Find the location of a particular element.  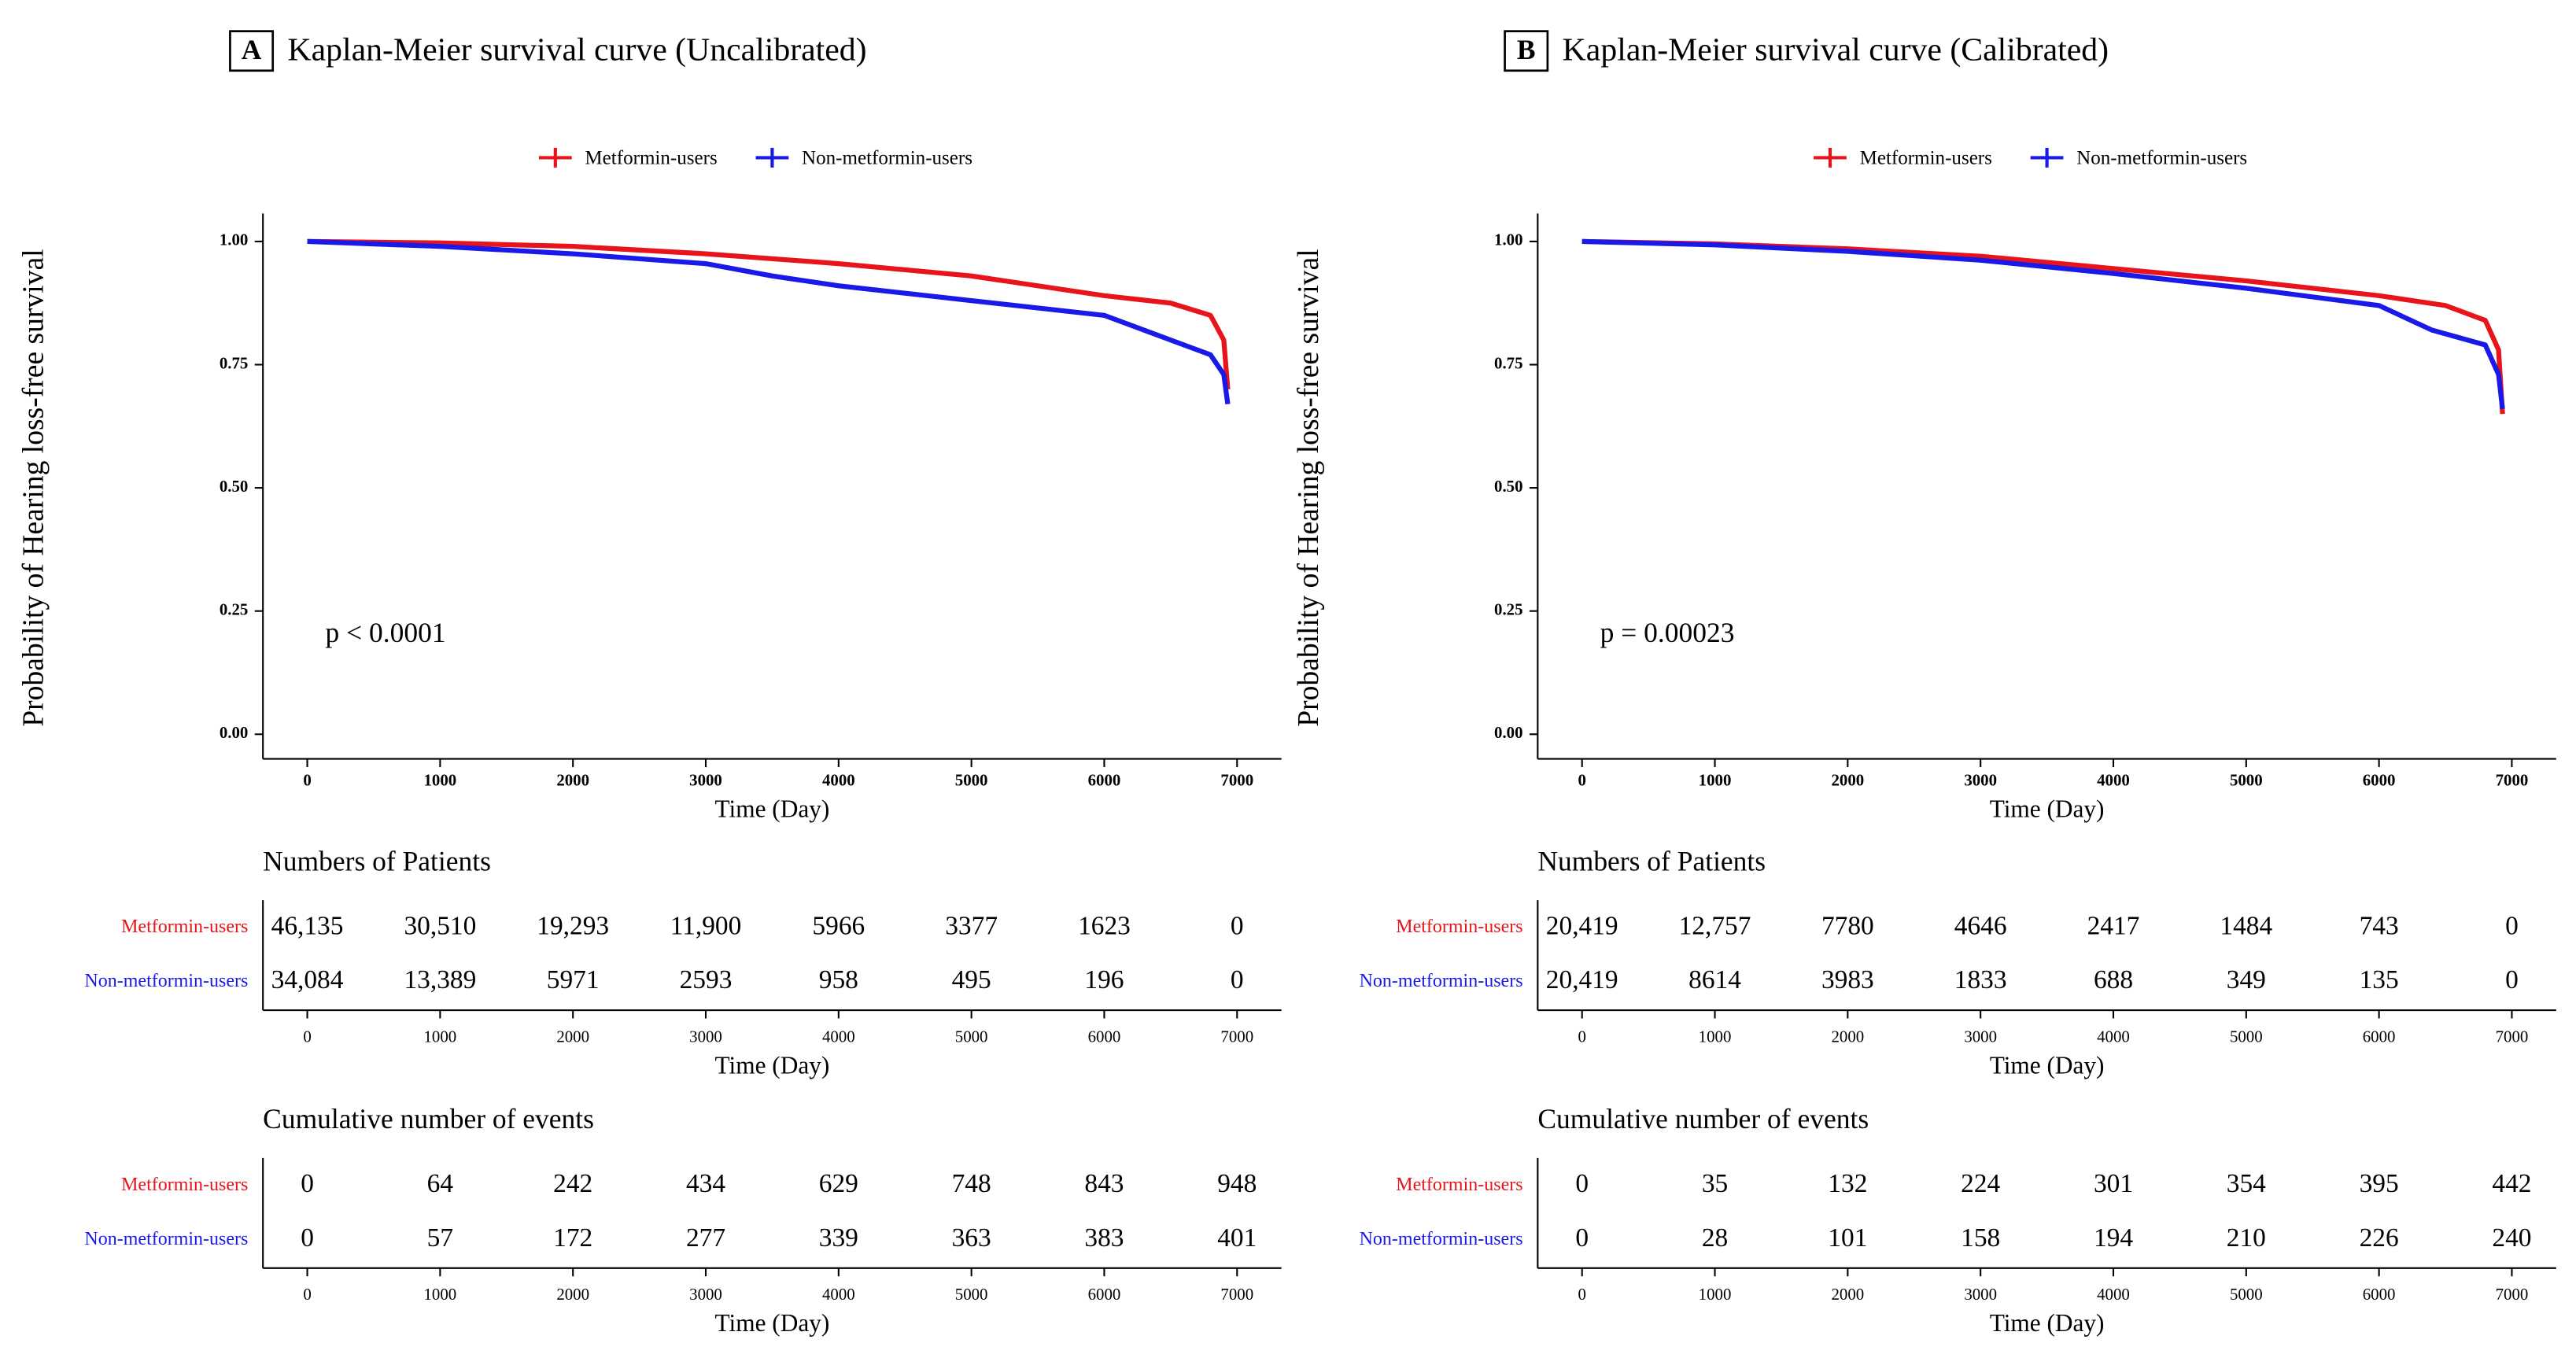

table-cell: 46,135 is located at coordinates (307, 925).